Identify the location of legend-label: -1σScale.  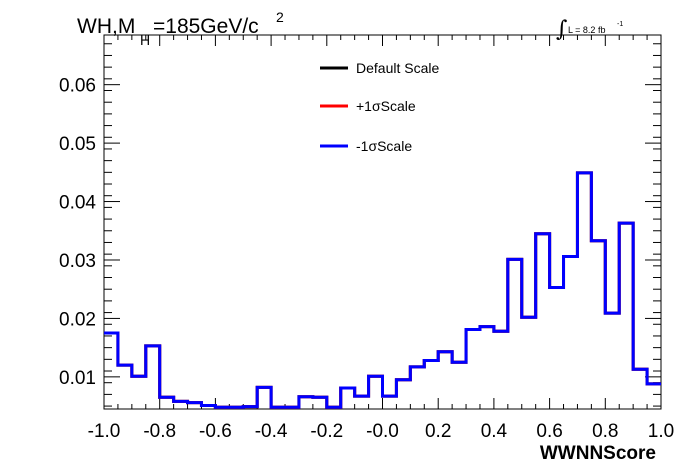
(384, 146).